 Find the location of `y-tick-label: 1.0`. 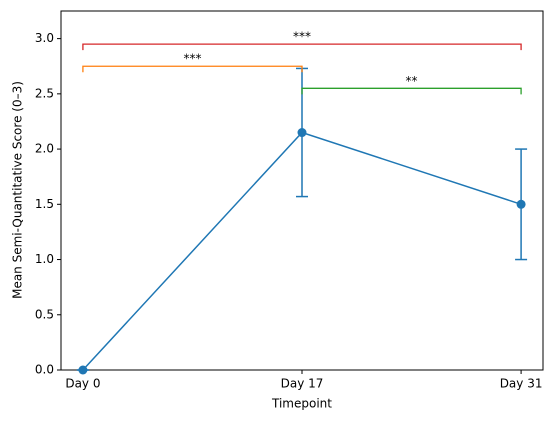

y-tick-label: 1.0 is located at coordinates (44, 259).